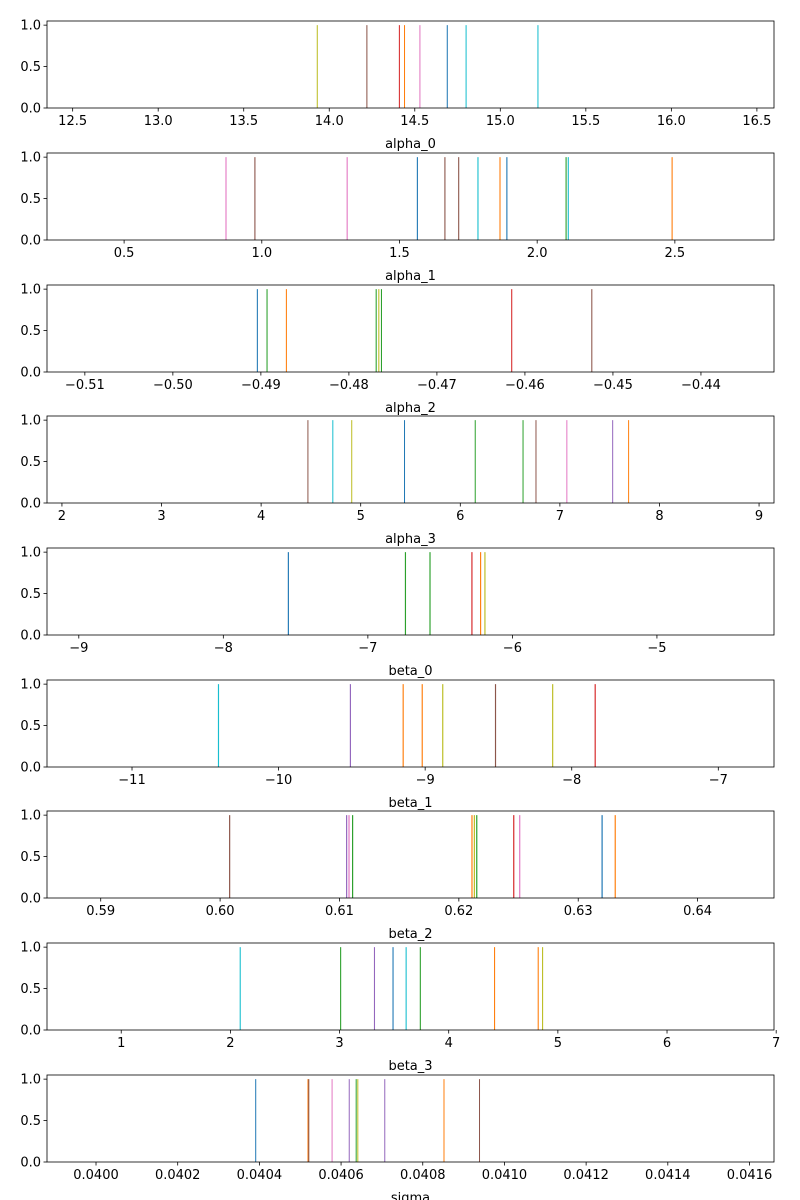 This screenshot has width=800, height=1200. What do you see at coordinates (30, 1163) in the screenshot?
I see `ytick-label-sigma-0: 0.0` at bounding box center [30, 1163].